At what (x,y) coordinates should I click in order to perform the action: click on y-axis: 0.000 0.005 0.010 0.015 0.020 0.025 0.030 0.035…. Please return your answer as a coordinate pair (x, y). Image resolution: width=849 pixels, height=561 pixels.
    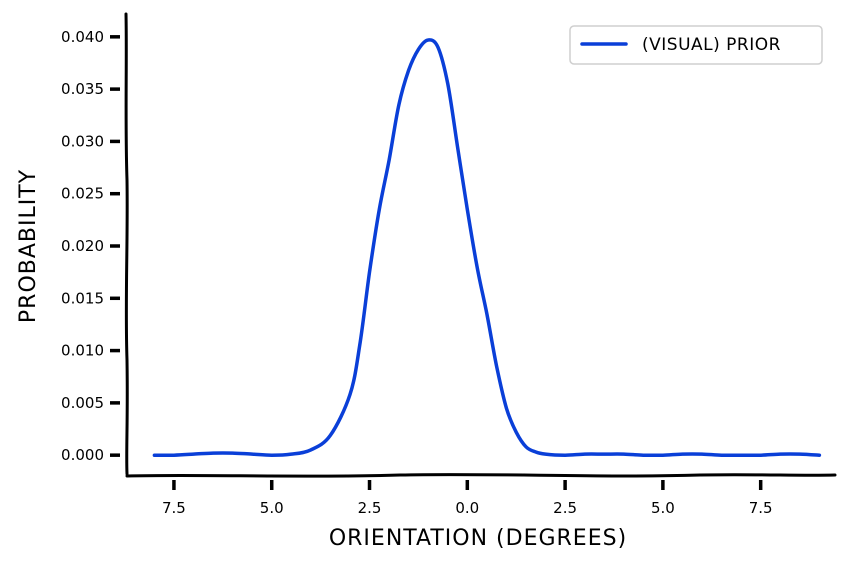
    Looking at the image, I should click on (95, 244).